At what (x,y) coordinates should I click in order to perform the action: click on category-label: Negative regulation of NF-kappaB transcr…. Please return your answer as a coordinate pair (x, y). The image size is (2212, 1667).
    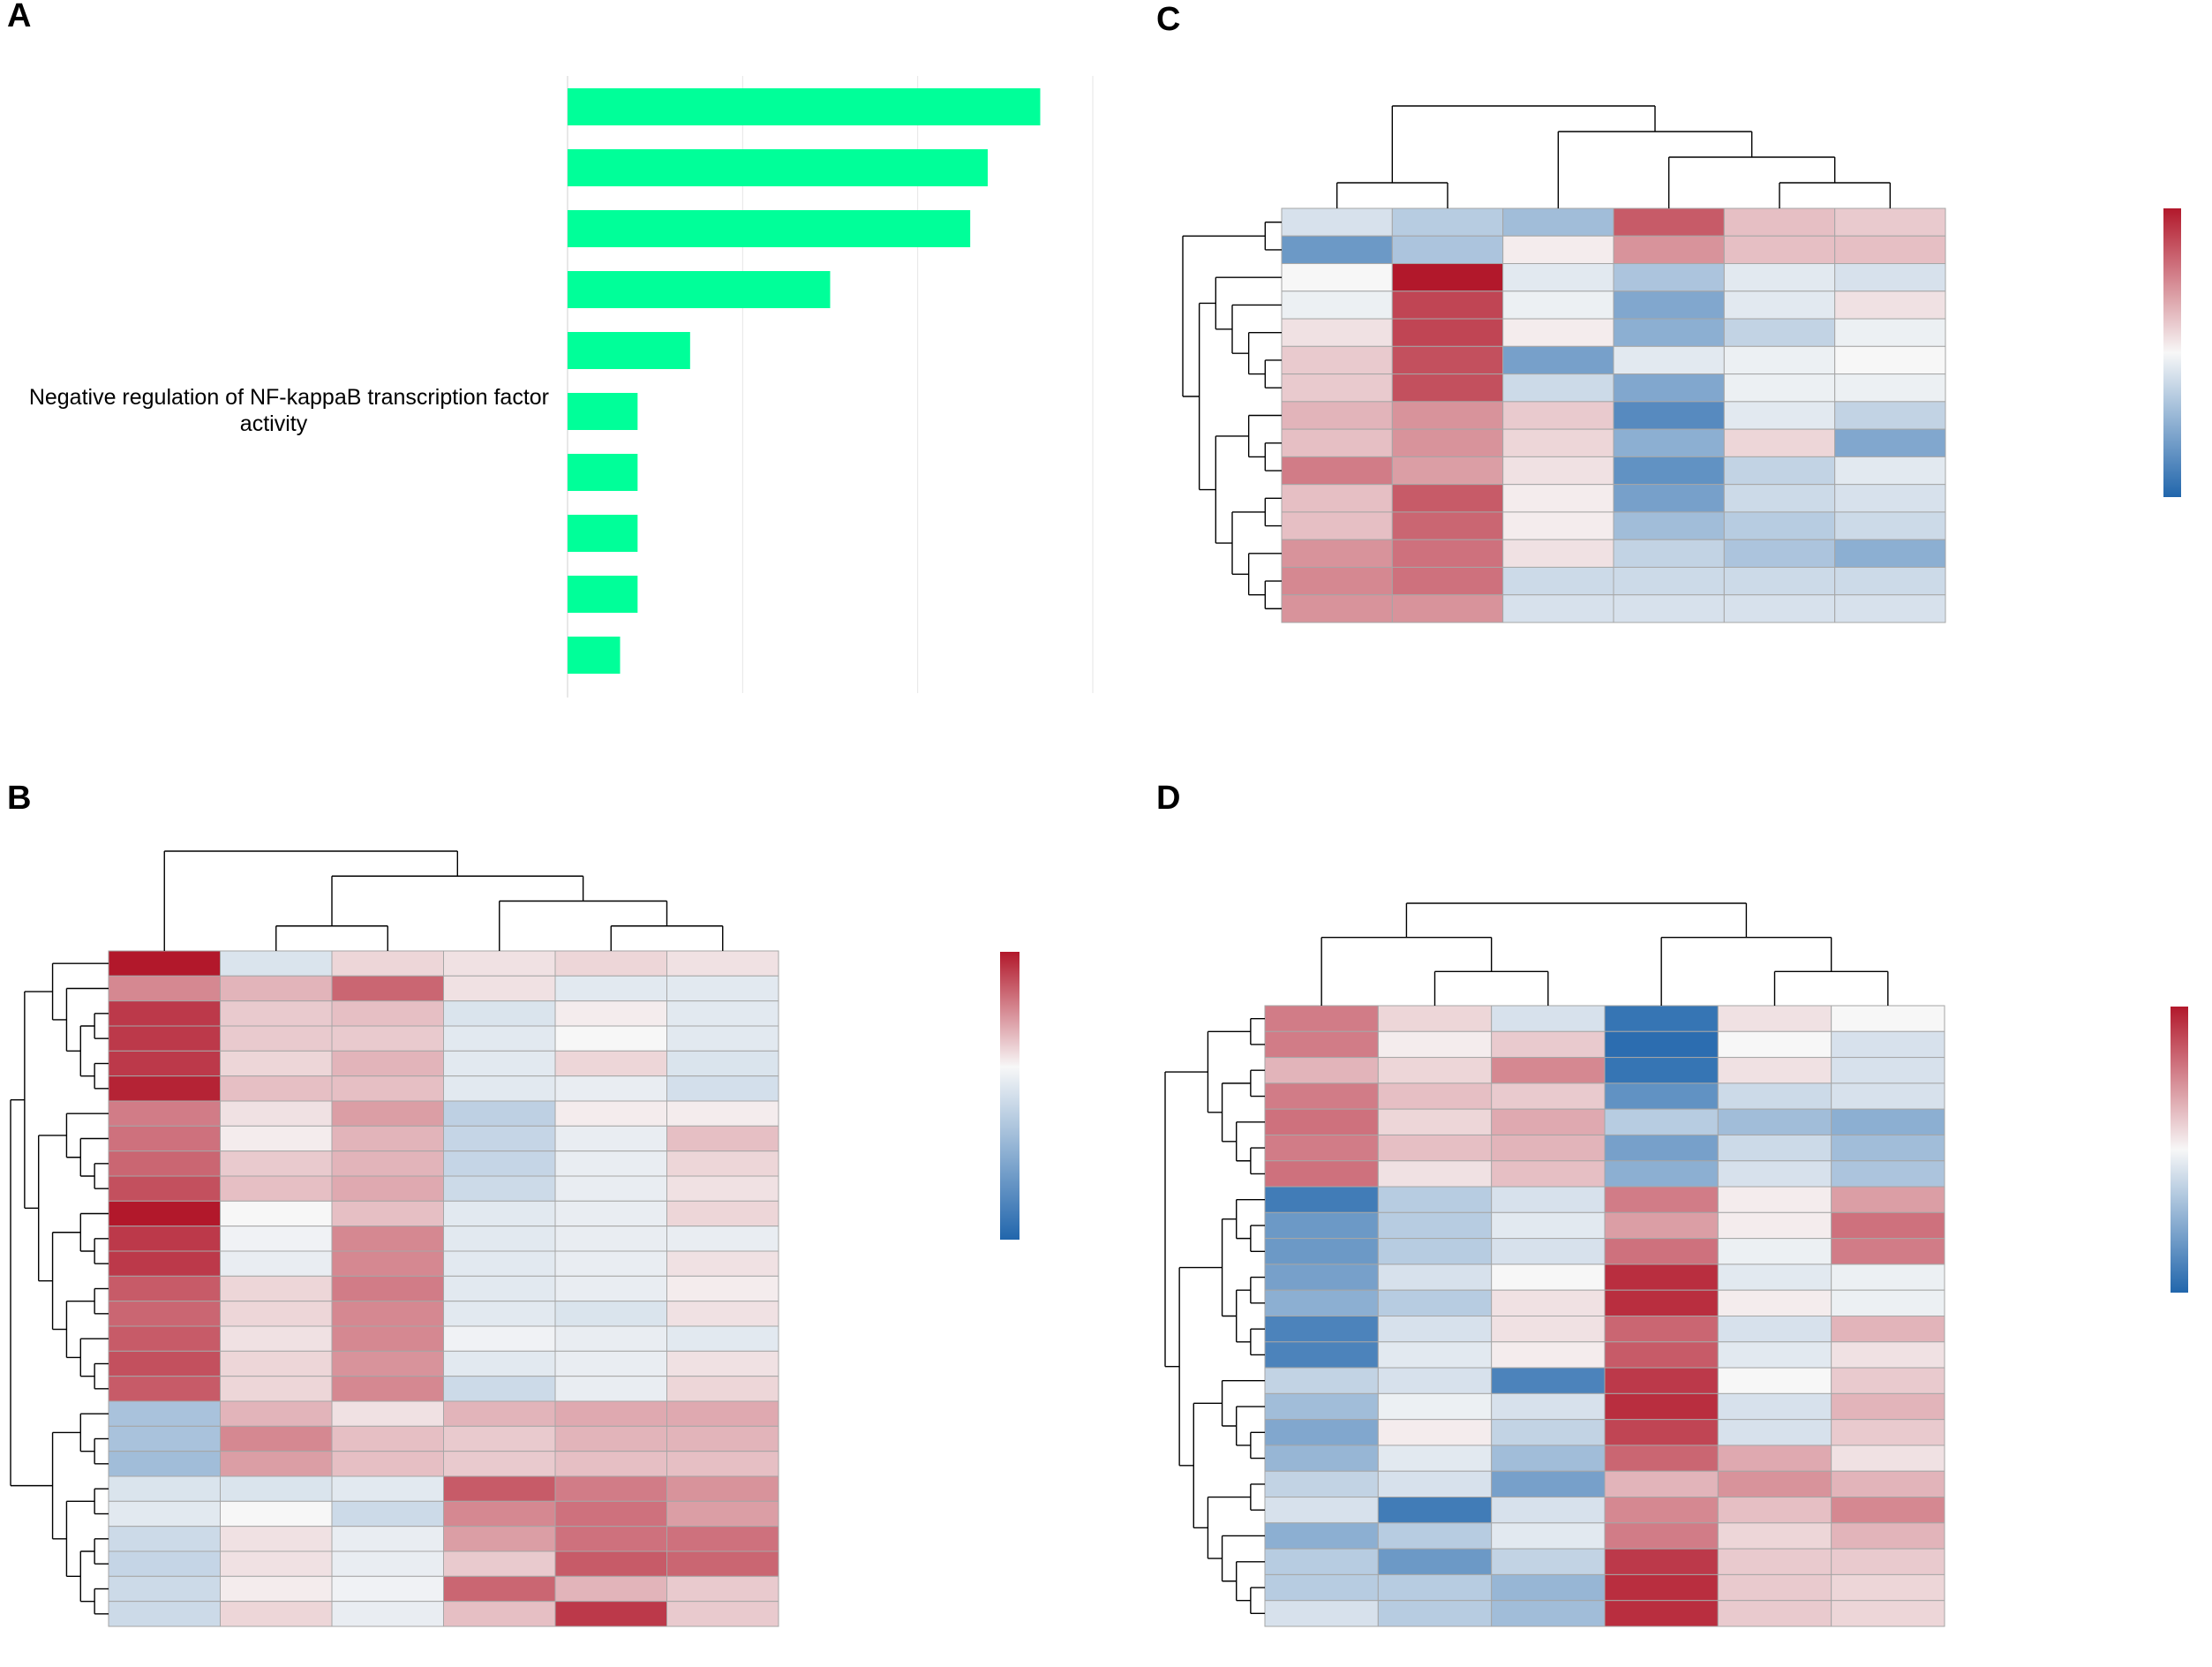
    Looking at the image, I should click on (289, 397).